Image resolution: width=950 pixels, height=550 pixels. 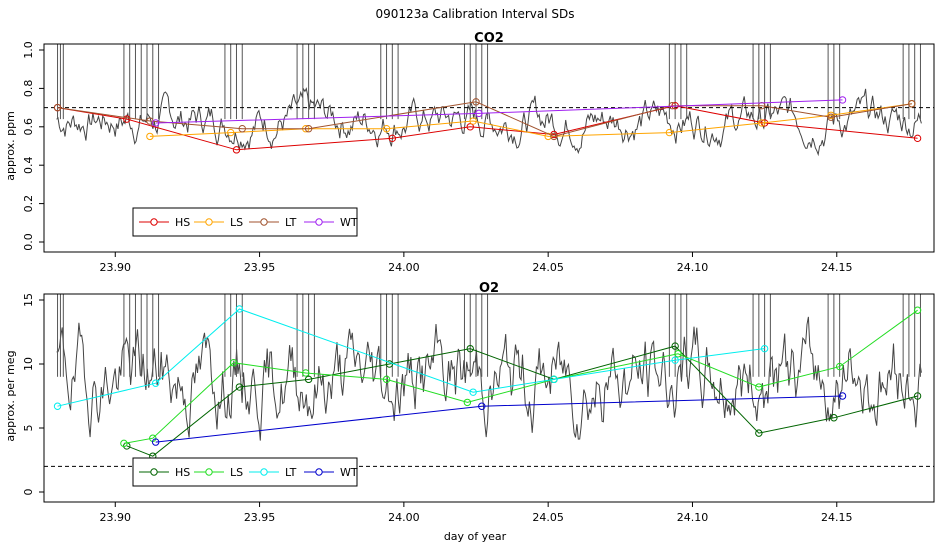 What do you see at coordinates (260, 267) in the screenshot?
I see `co2-xtick-label-1: 23.95` at bounding box center [260, 267].